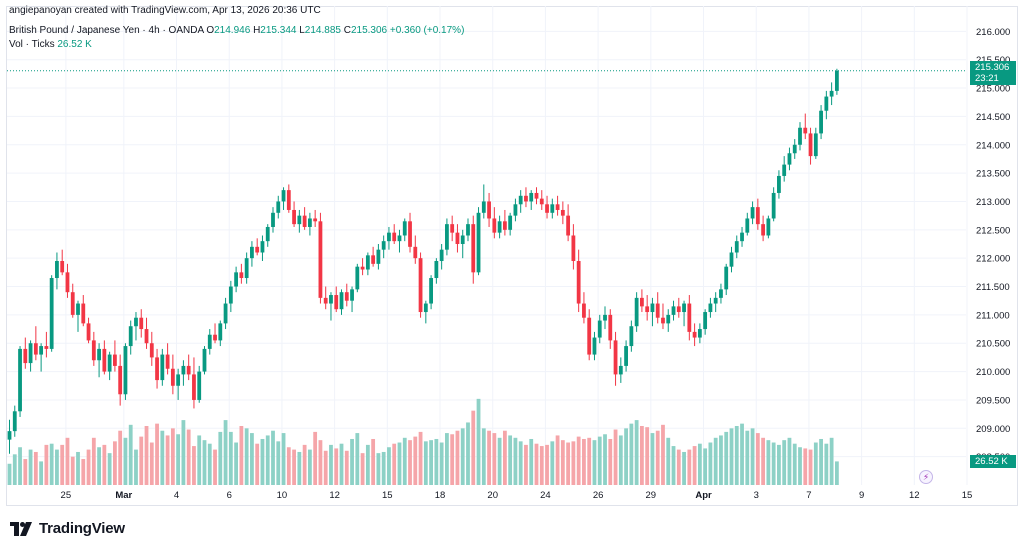 This screenshot has height=550, width=1024. What do you see at coordinates (703, 495) in the screenshot?
I see `x-tick-label: Apr` at bounding box center [703, 495].